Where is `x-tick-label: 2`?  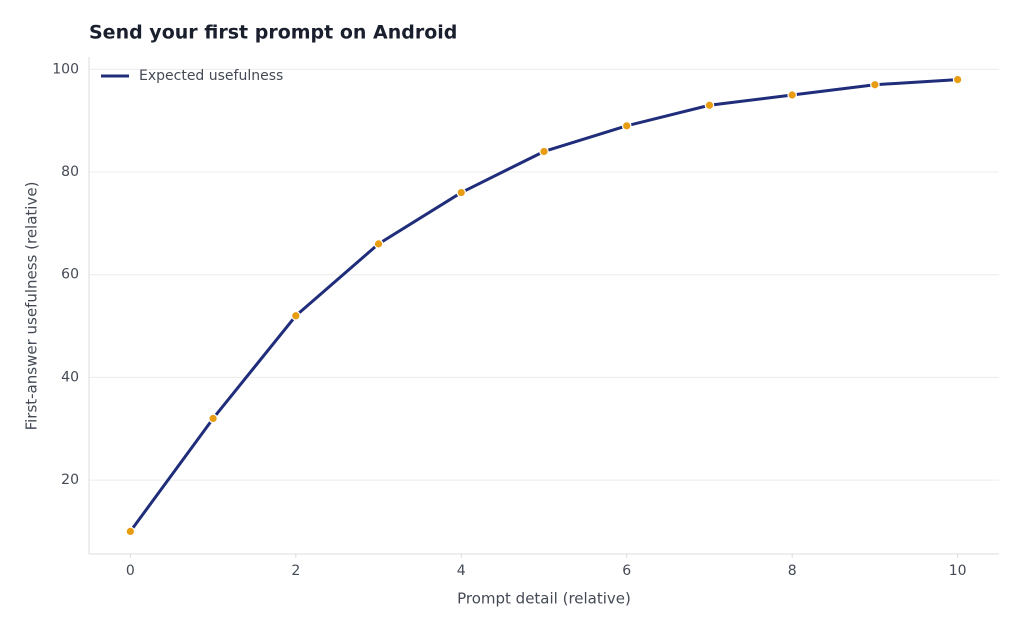
x-tick-label: 2 is located at coordinates (295, 571).